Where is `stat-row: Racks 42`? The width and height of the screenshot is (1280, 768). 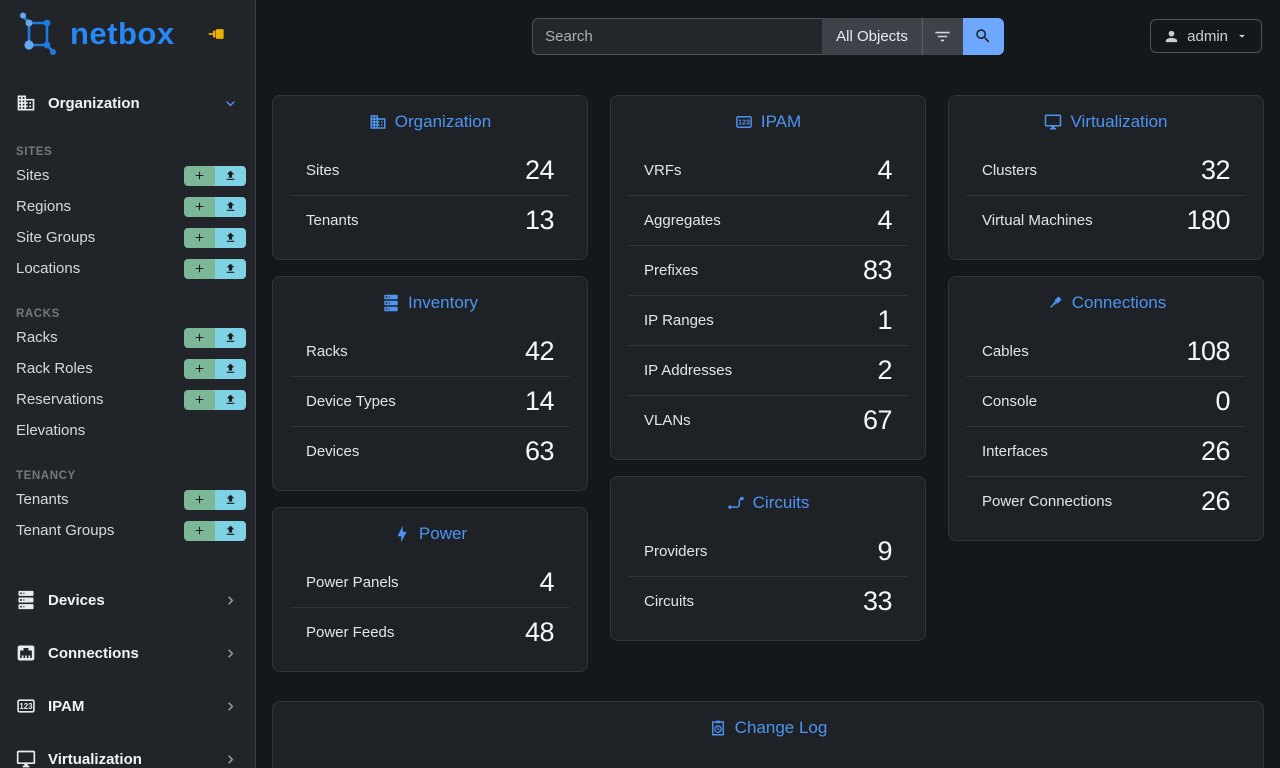
stat-row: Racks 42 is located at coordinates (430, 351).